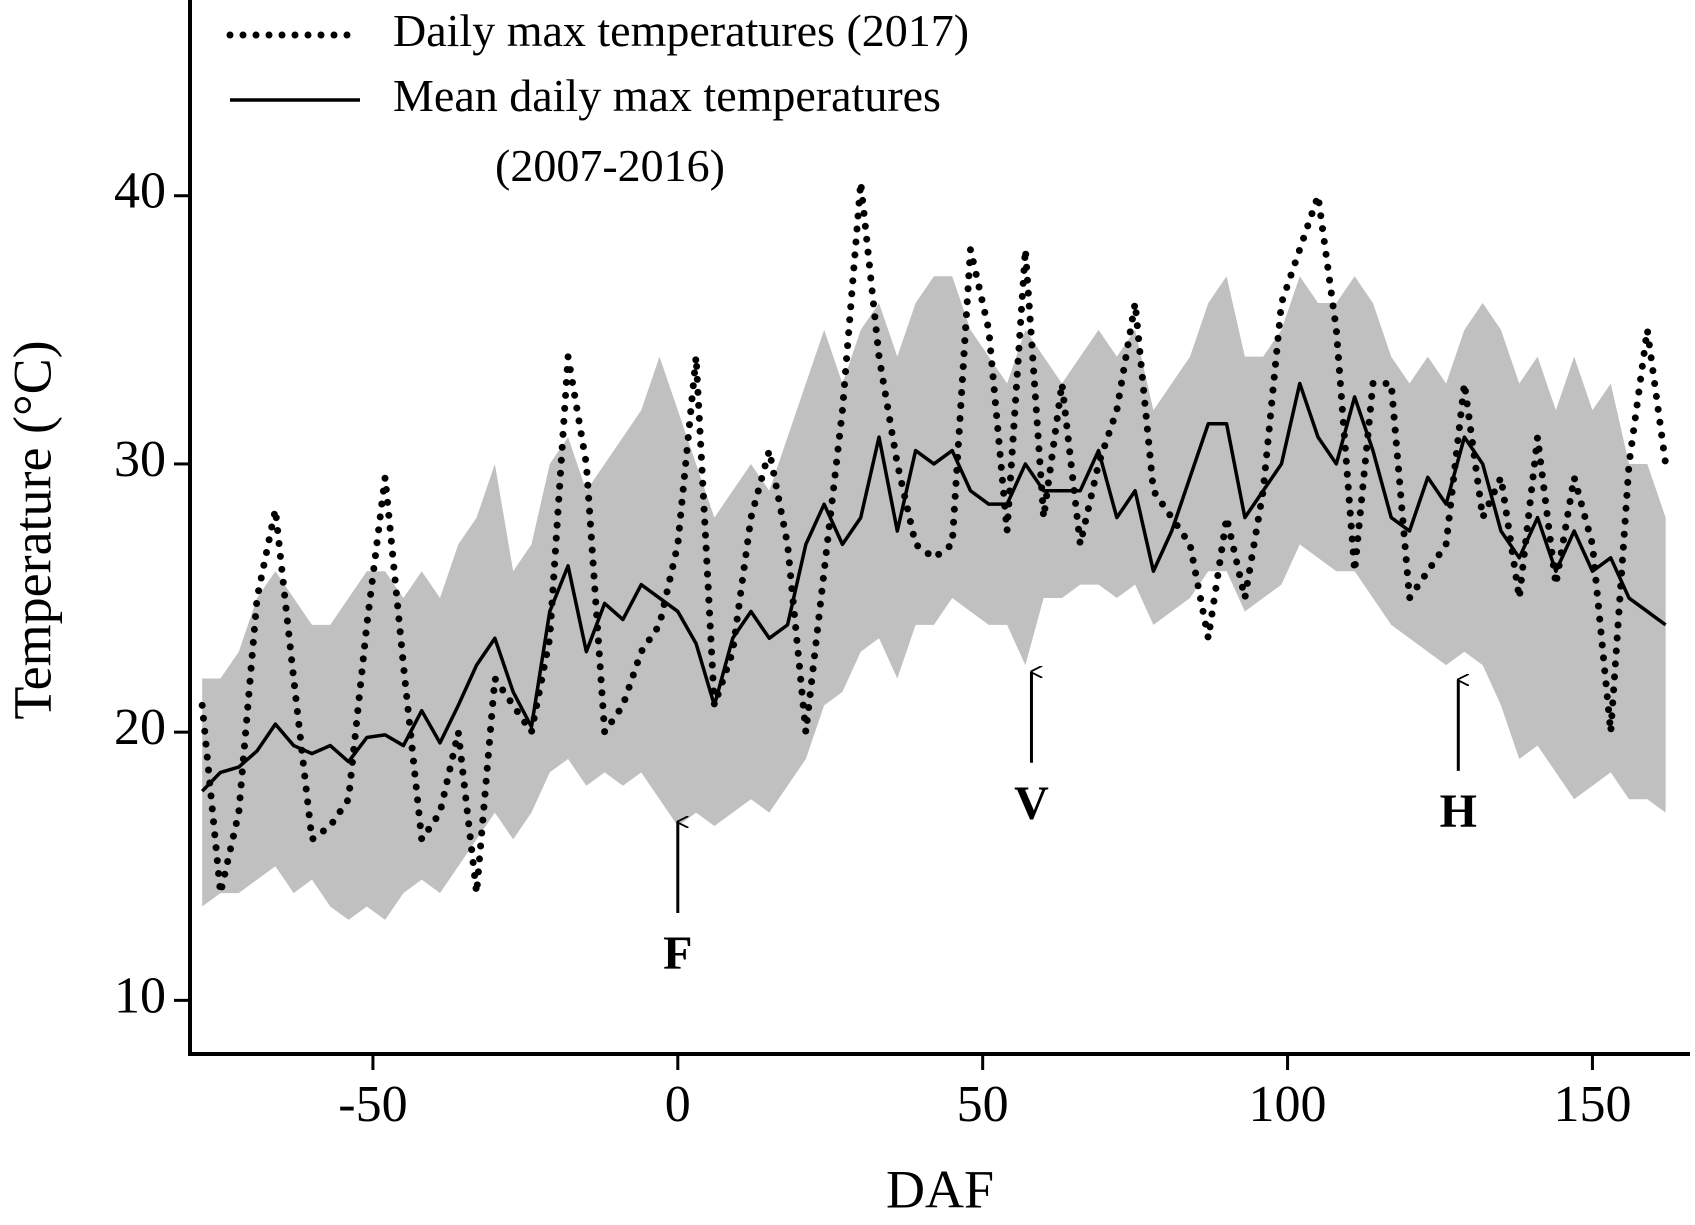  What do you see at coordinates (140, 191) in the screenshot?
I see `y-tick-label: 40` at bounding box center [140, 191].